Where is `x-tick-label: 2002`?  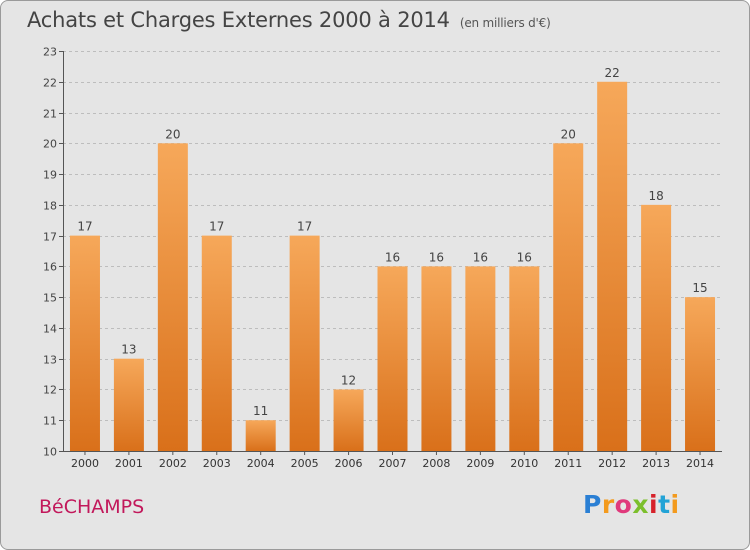 x-tick-label: 2002 is located at coordinates (173, 463).